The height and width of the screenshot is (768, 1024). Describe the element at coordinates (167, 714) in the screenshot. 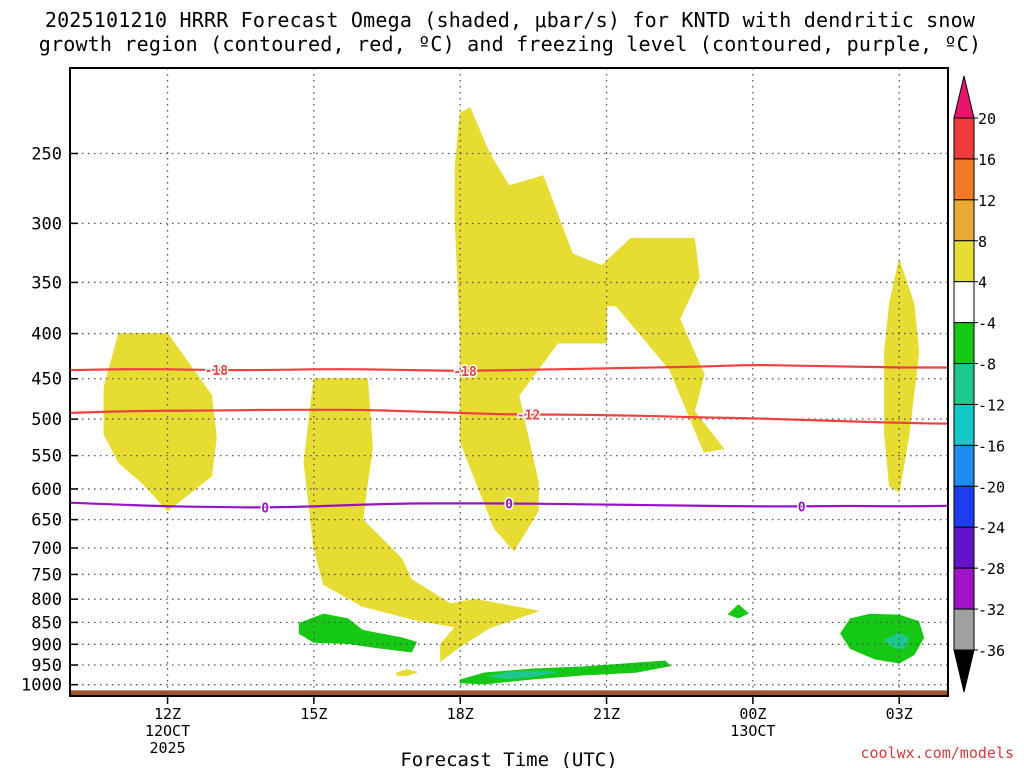

I see `x-tick-label-1-1: 12Z` at that location.